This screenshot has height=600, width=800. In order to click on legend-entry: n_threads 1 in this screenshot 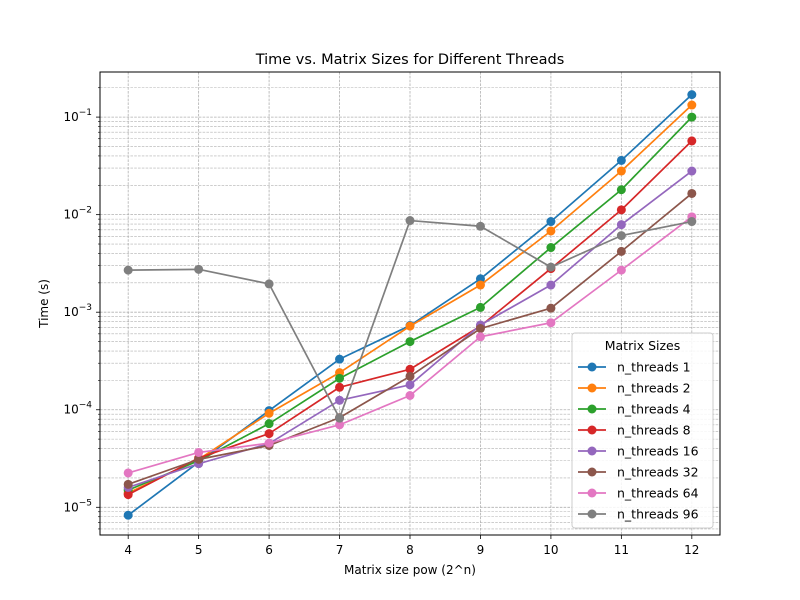, I will do `click(634, 367)`.